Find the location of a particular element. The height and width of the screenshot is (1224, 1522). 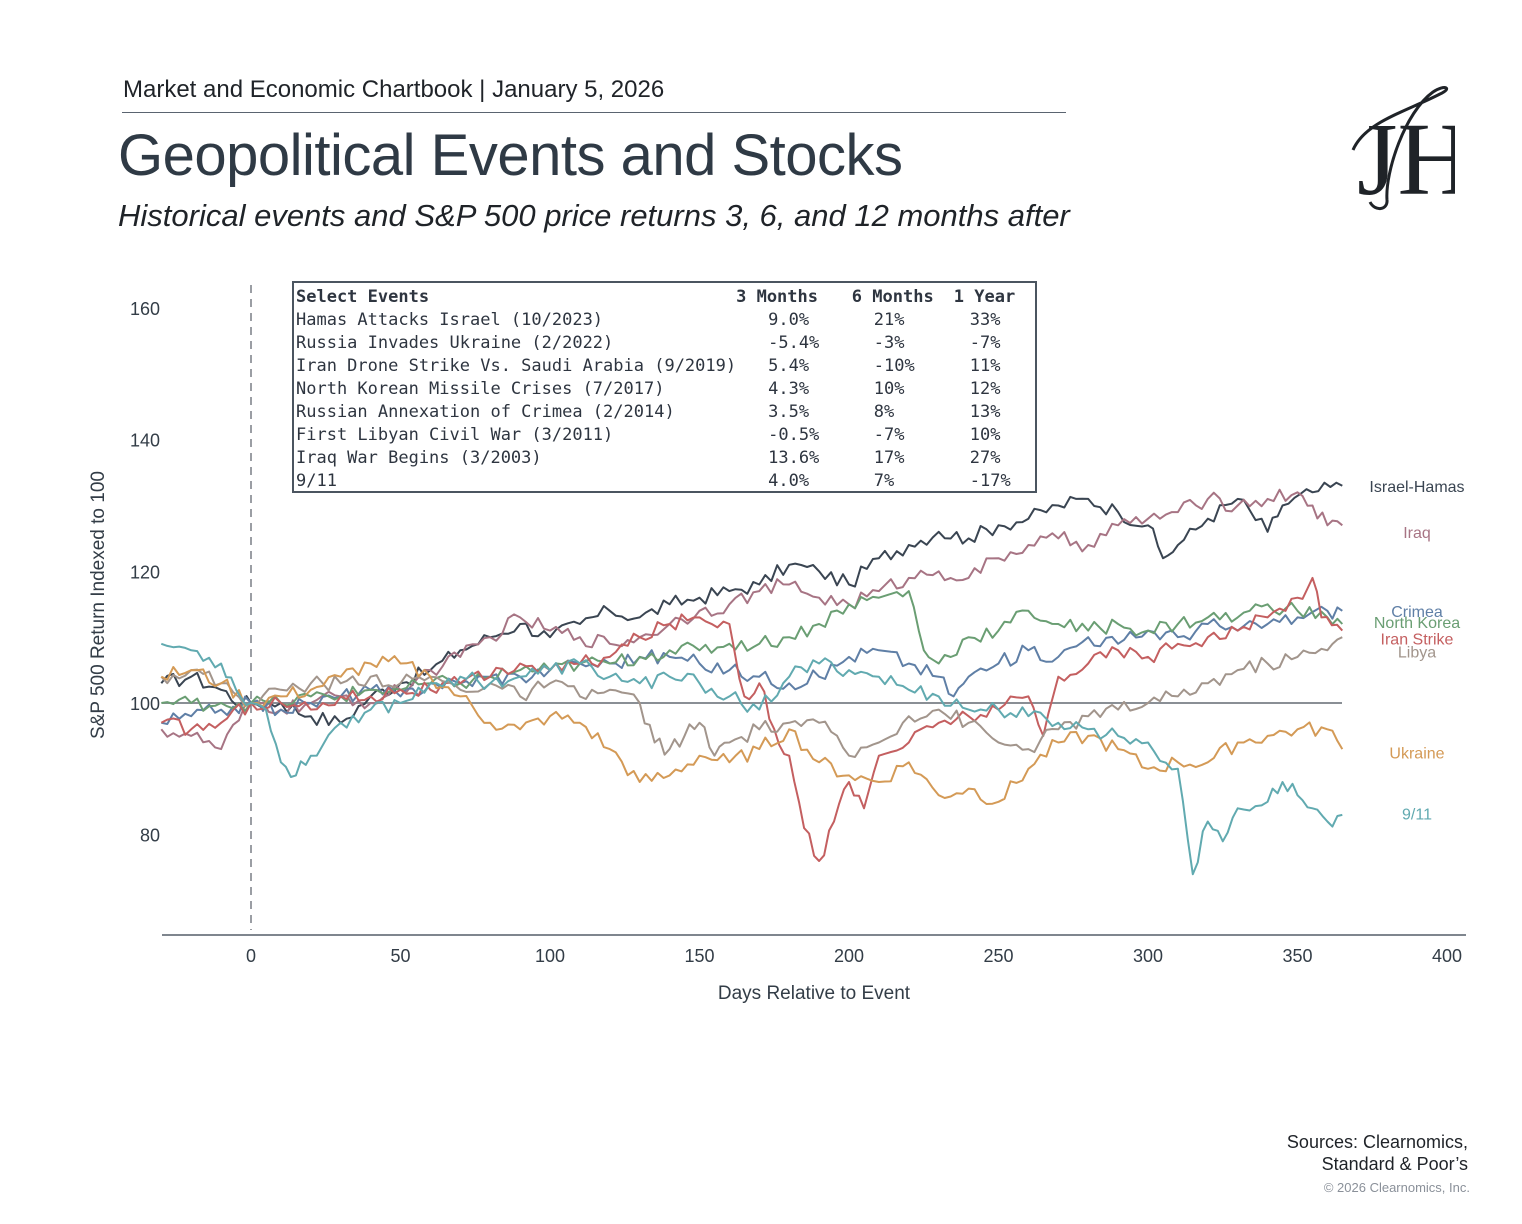

one-year-cell: 13% is located at coordinates (985, 412).